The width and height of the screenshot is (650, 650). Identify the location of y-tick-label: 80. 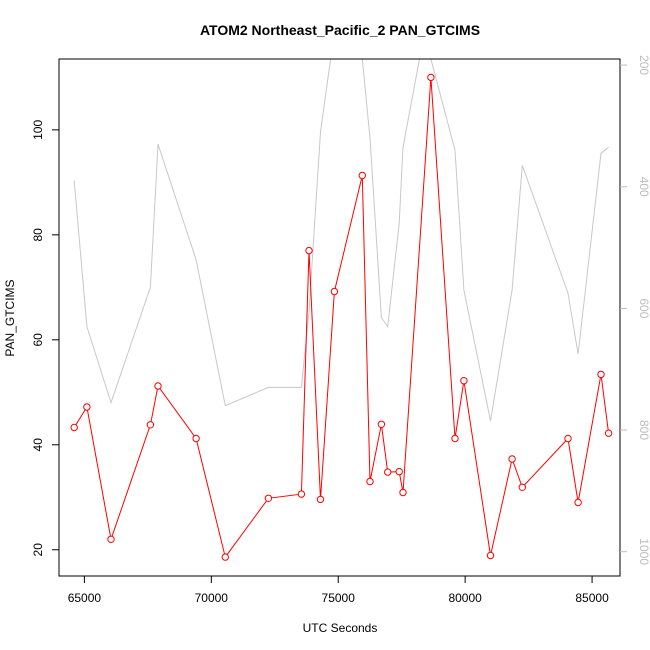
(38, 235).